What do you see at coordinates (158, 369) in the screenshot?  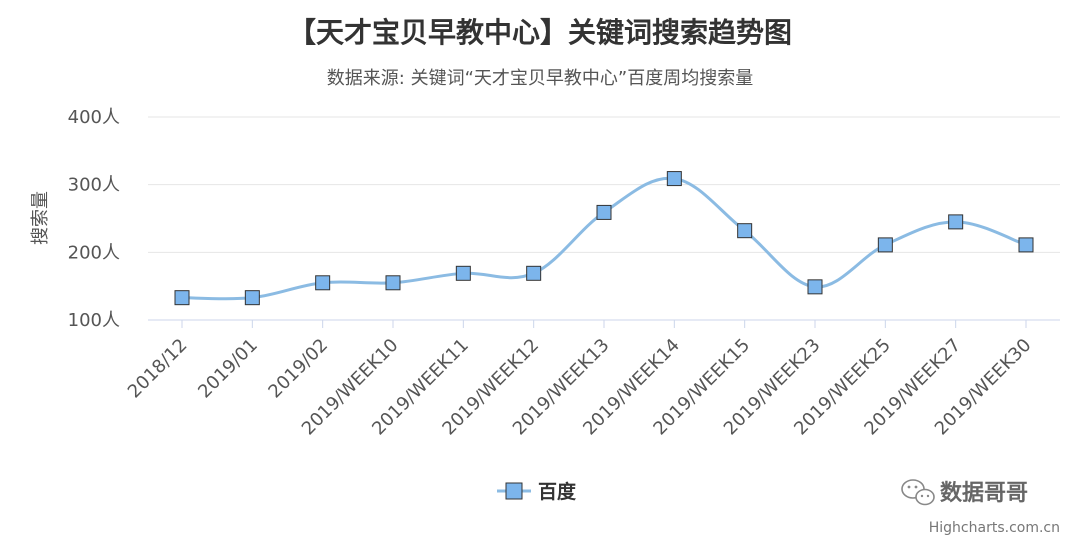 I see `x-tick-label: 2018/12` at bounding box center [158, 369].